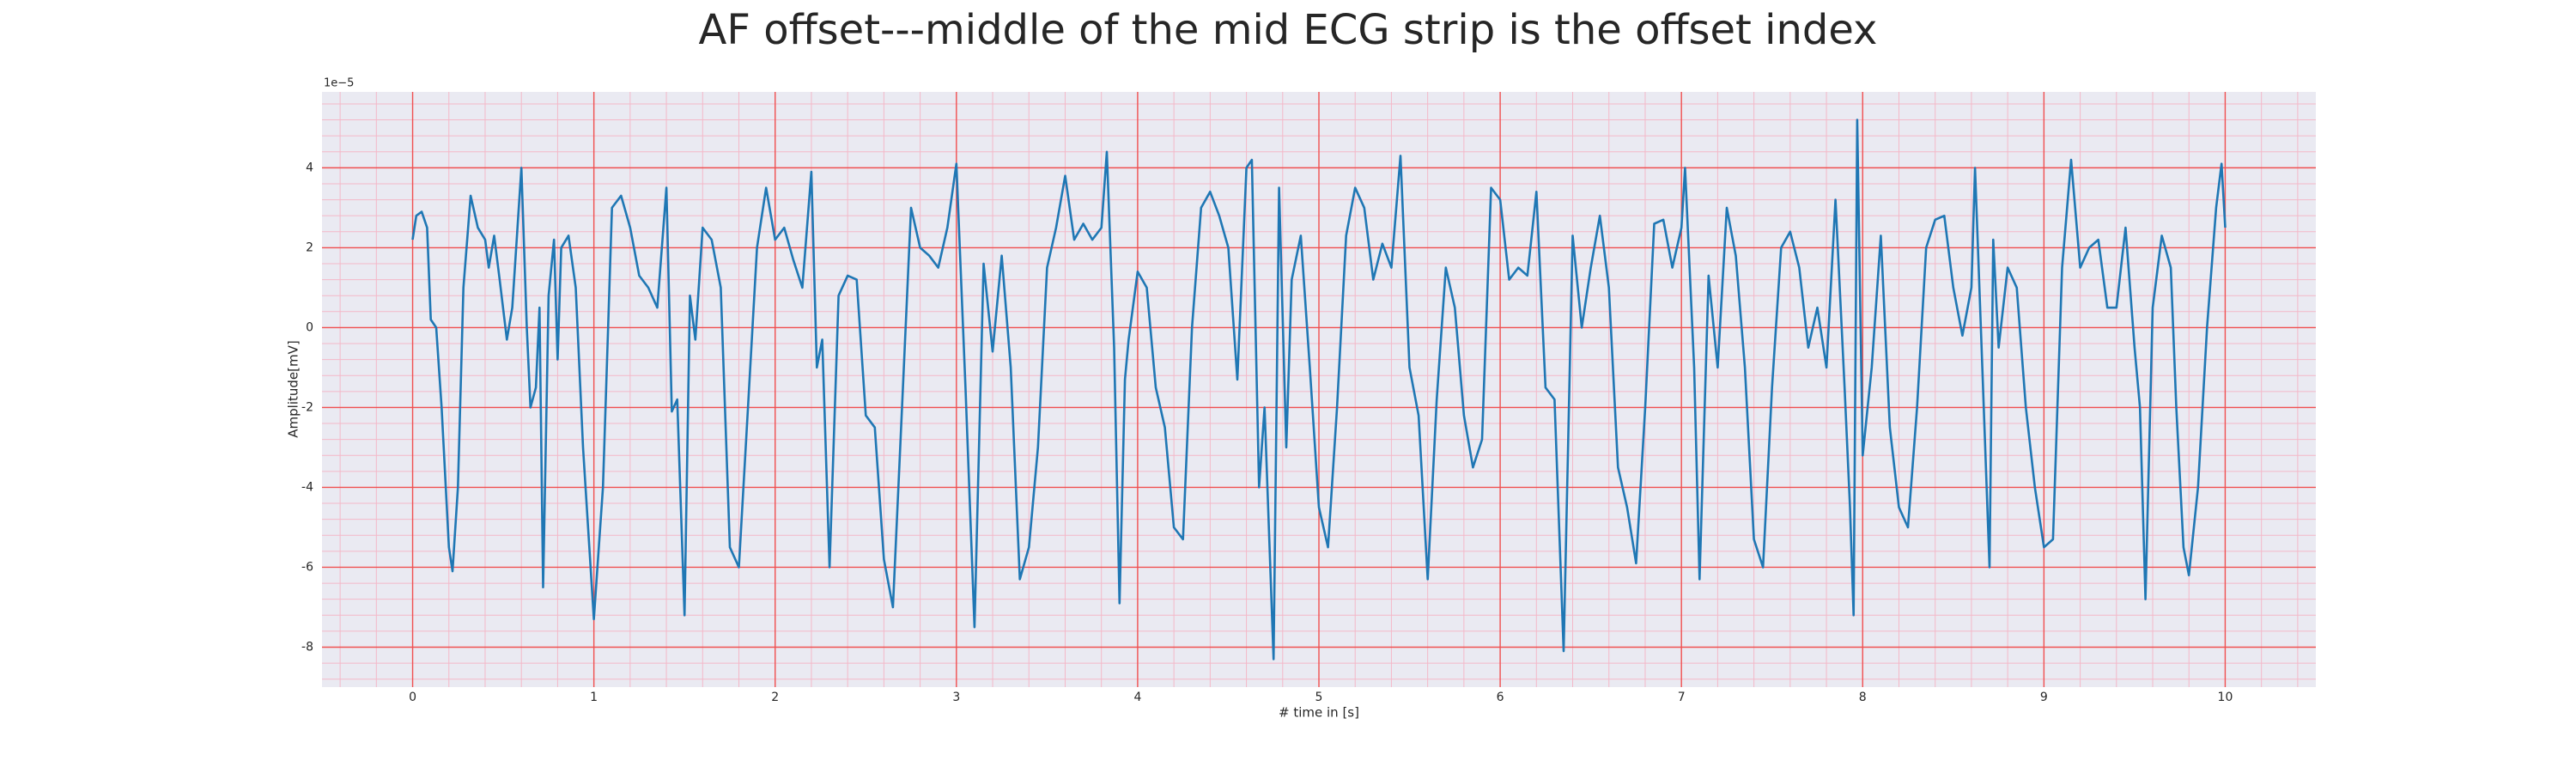 This screenshot has width=2576, height=773. What do you see at coordinates (2044, 697) in the screenshot?
I see `x-tick-label: 9` at bounding box center [2044, 697].